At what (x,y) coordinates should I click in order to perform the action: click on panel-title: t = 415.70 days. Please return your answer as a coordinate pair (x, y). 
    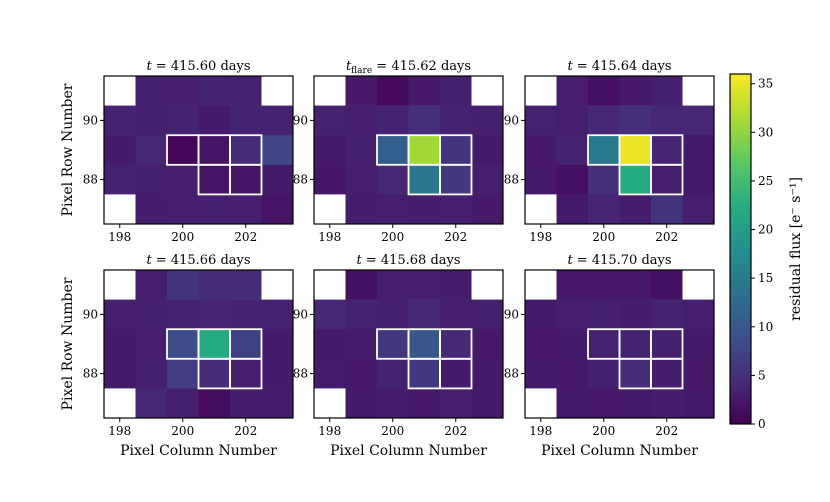
    Looking at the image, I should click on (619, 260).